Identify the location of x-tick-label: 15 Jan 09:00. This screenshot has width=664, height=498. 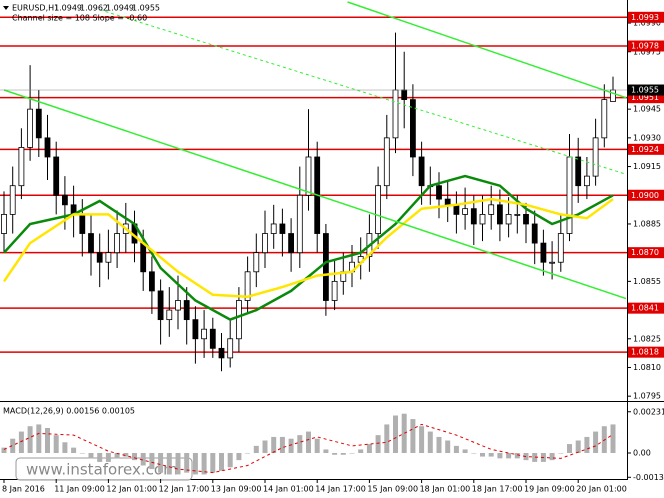
(392, 489).